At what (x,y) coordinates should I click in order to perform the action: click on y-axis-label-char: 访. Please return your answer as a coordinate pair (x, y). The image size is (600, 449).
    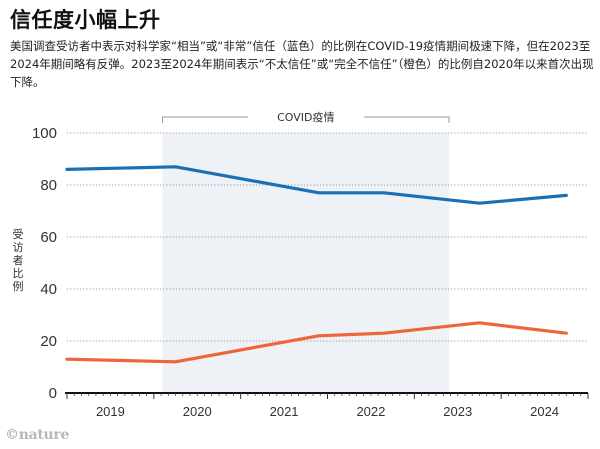
    Looking at the image, I should click on (18, 247).